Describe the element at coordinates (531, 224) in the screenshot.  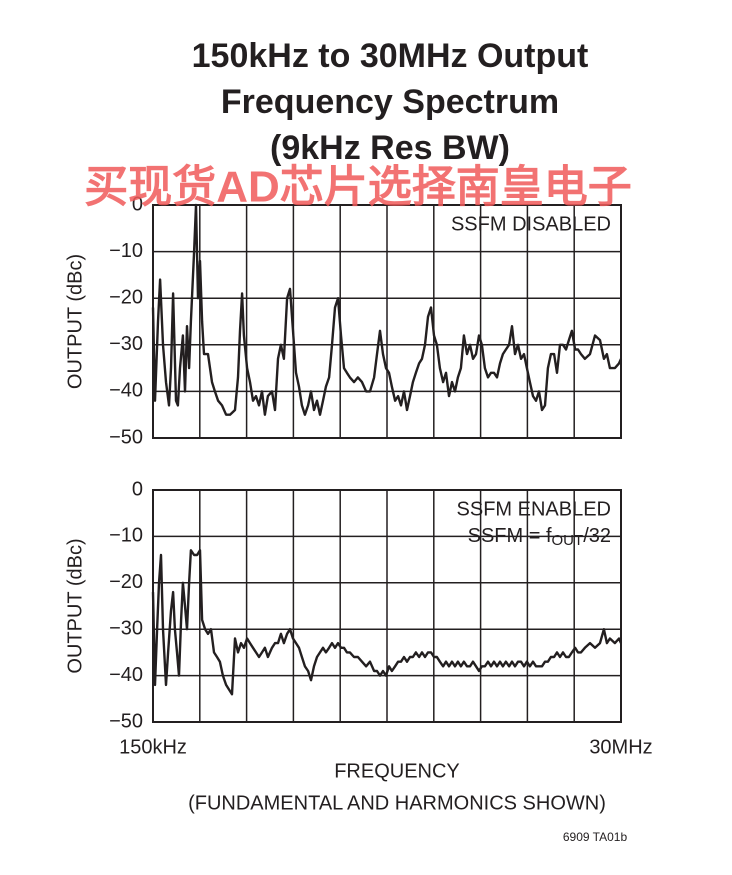
I see `annotation: SSFM DISABLED` at that location.